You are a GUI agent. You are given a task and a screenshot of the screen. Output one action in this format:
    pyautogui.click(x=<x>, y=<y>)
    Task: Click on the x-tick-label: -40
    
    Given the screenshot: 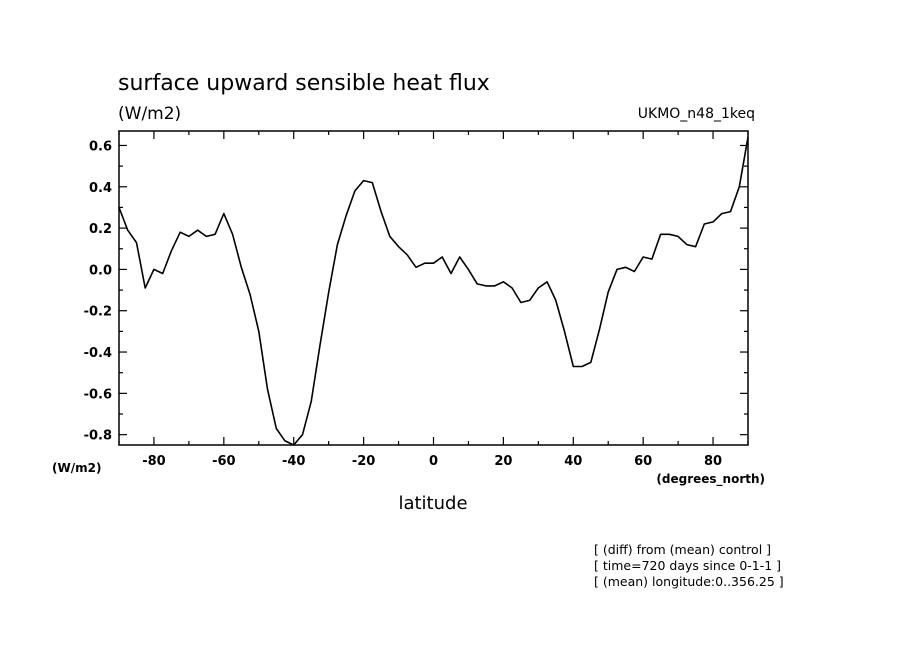 What is the action you would take?
    pyautogui.click(x=294, y=461)
    